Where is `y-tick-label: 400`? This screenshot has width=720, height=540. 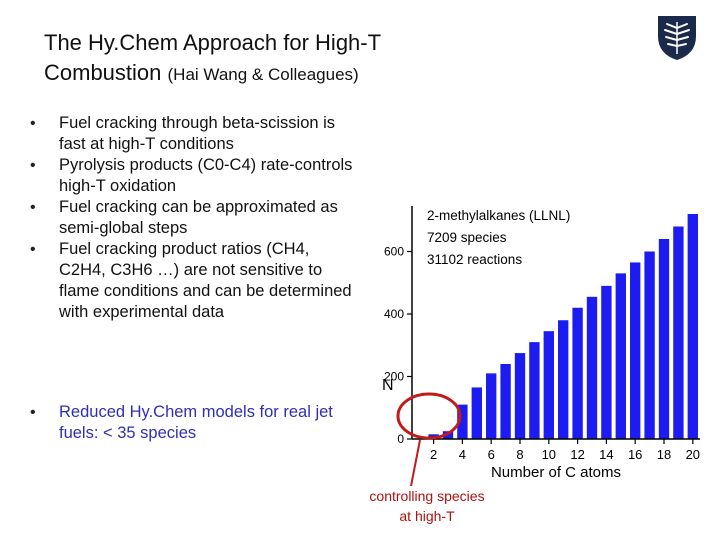
y-tick-label: 400 is located at coordinates (394, 314).